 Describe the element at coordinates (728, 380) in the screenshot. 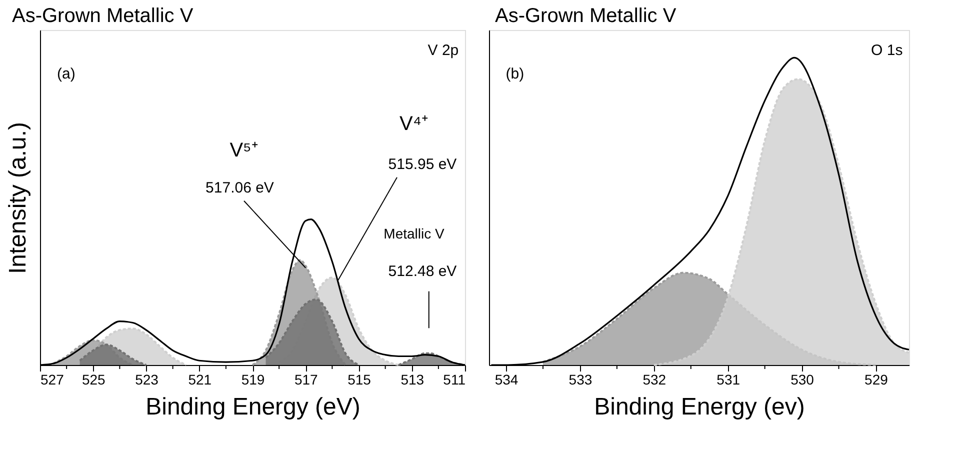

I see `x-tick-label: 531` at that location.